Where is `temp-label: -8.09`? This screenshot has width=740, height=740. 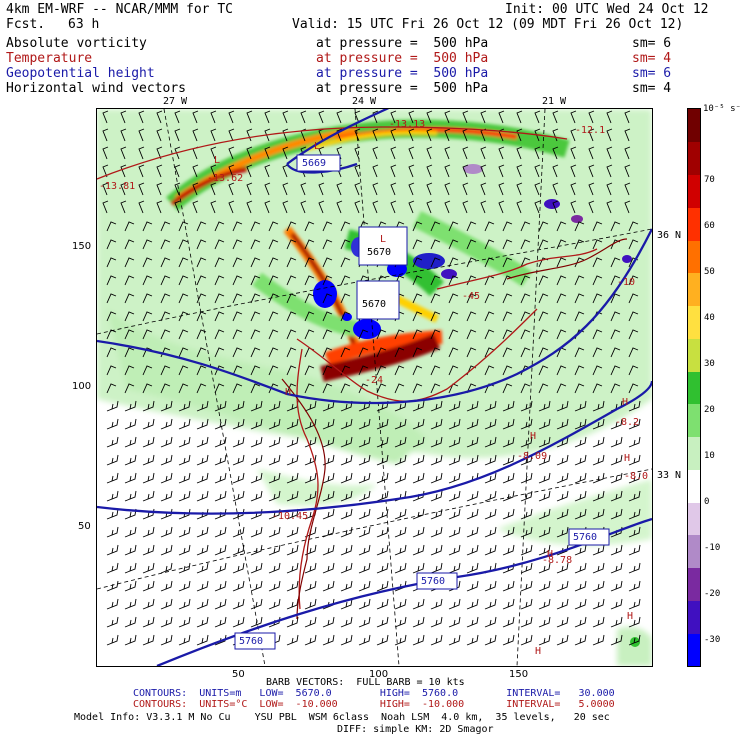
temp-label: -8.09 is located at coordinates (532, 456).